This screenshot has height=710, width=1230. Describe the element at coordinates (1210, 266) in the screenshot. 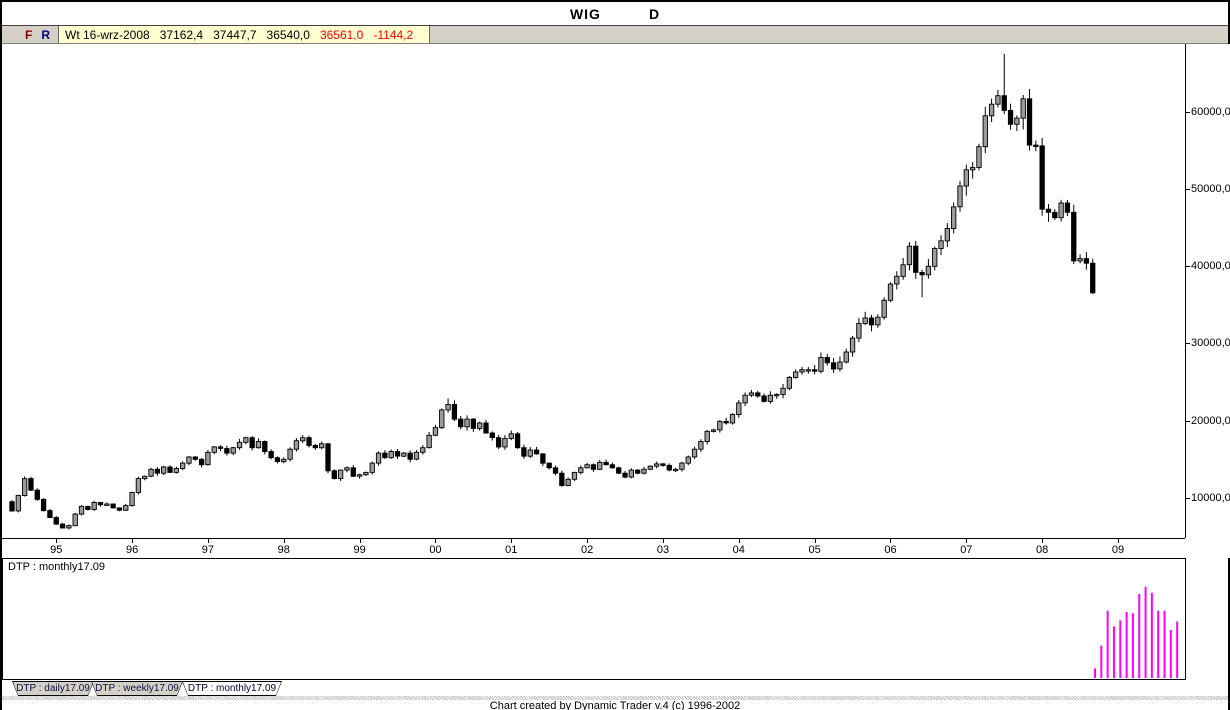

I see `y-axis-tick-label: 40000,0` at that location.